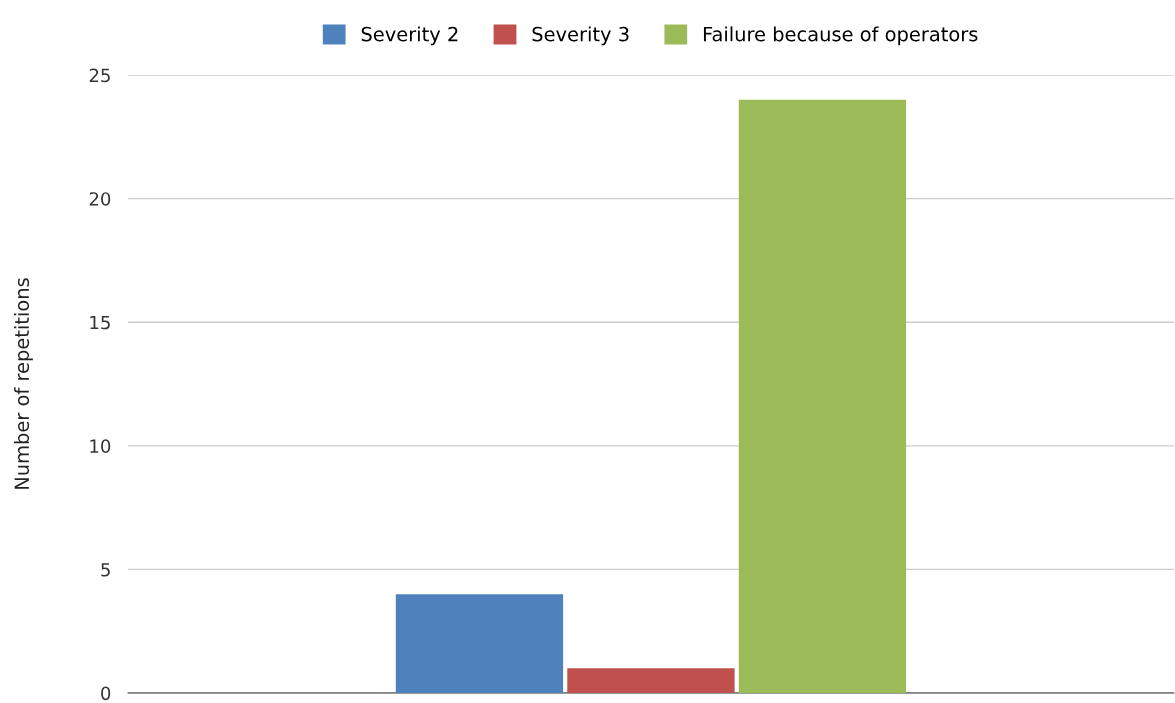 Image resolution: width=1175 pixels, height=703 pixels. Describe the element at coordinates (100, 322) in the screenshot. I see `y-tick-label: 15` at that location.